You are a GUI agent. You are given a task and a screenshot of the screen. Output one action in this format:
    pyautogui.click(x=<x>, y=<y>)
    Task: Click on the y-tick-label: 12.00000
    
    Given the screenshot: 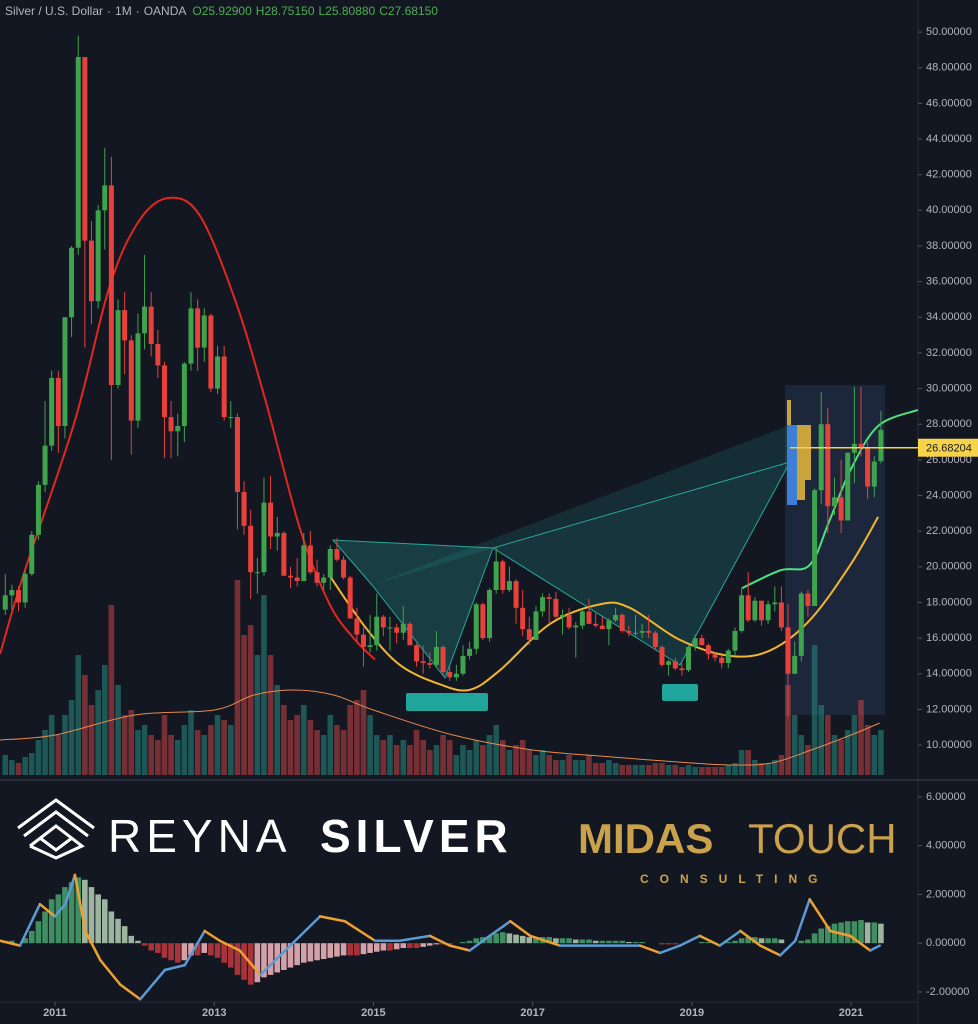 What is the action you would take?
    pyautogui.click(x=949, y=709)
    